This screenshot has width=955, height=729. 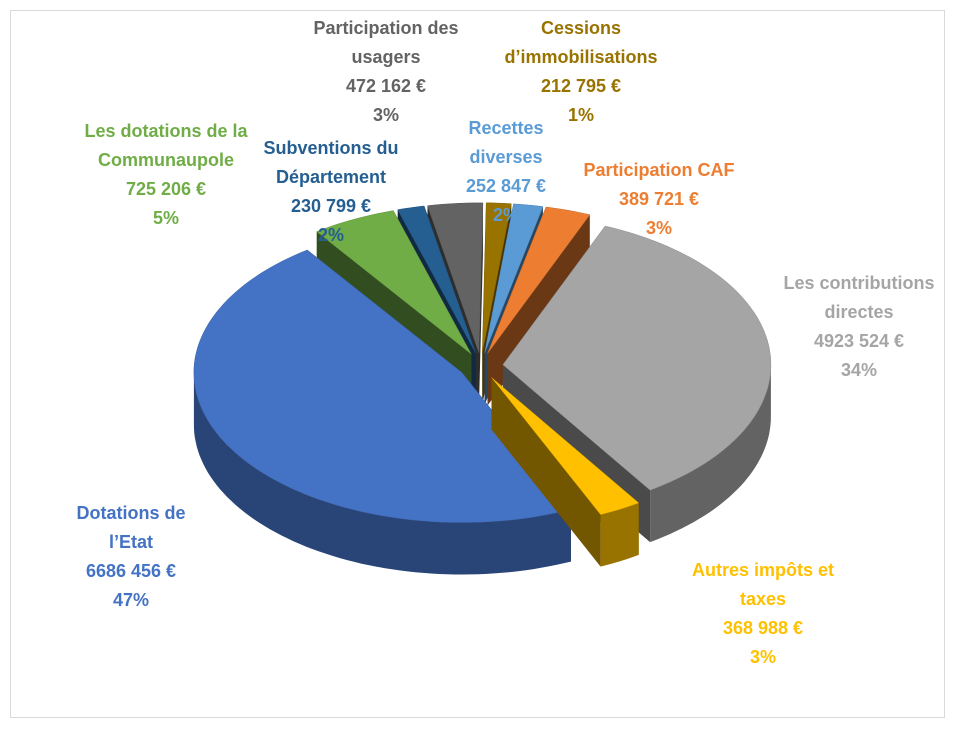 I want to click on value-label: 4923 524 €, so click(x=859, y=341).